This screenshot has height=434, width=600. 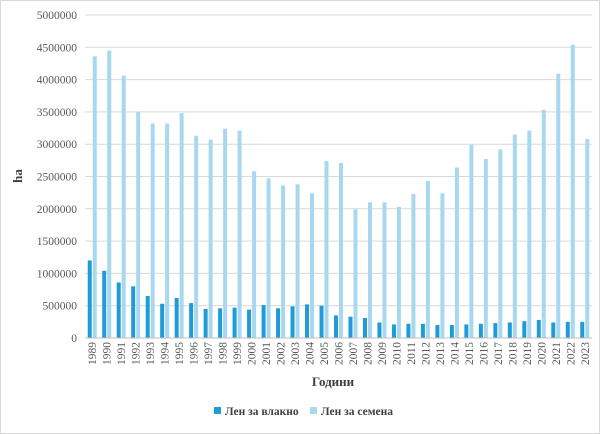 I want to click on x-tick-label: 2019, so click(x=528, y=353).